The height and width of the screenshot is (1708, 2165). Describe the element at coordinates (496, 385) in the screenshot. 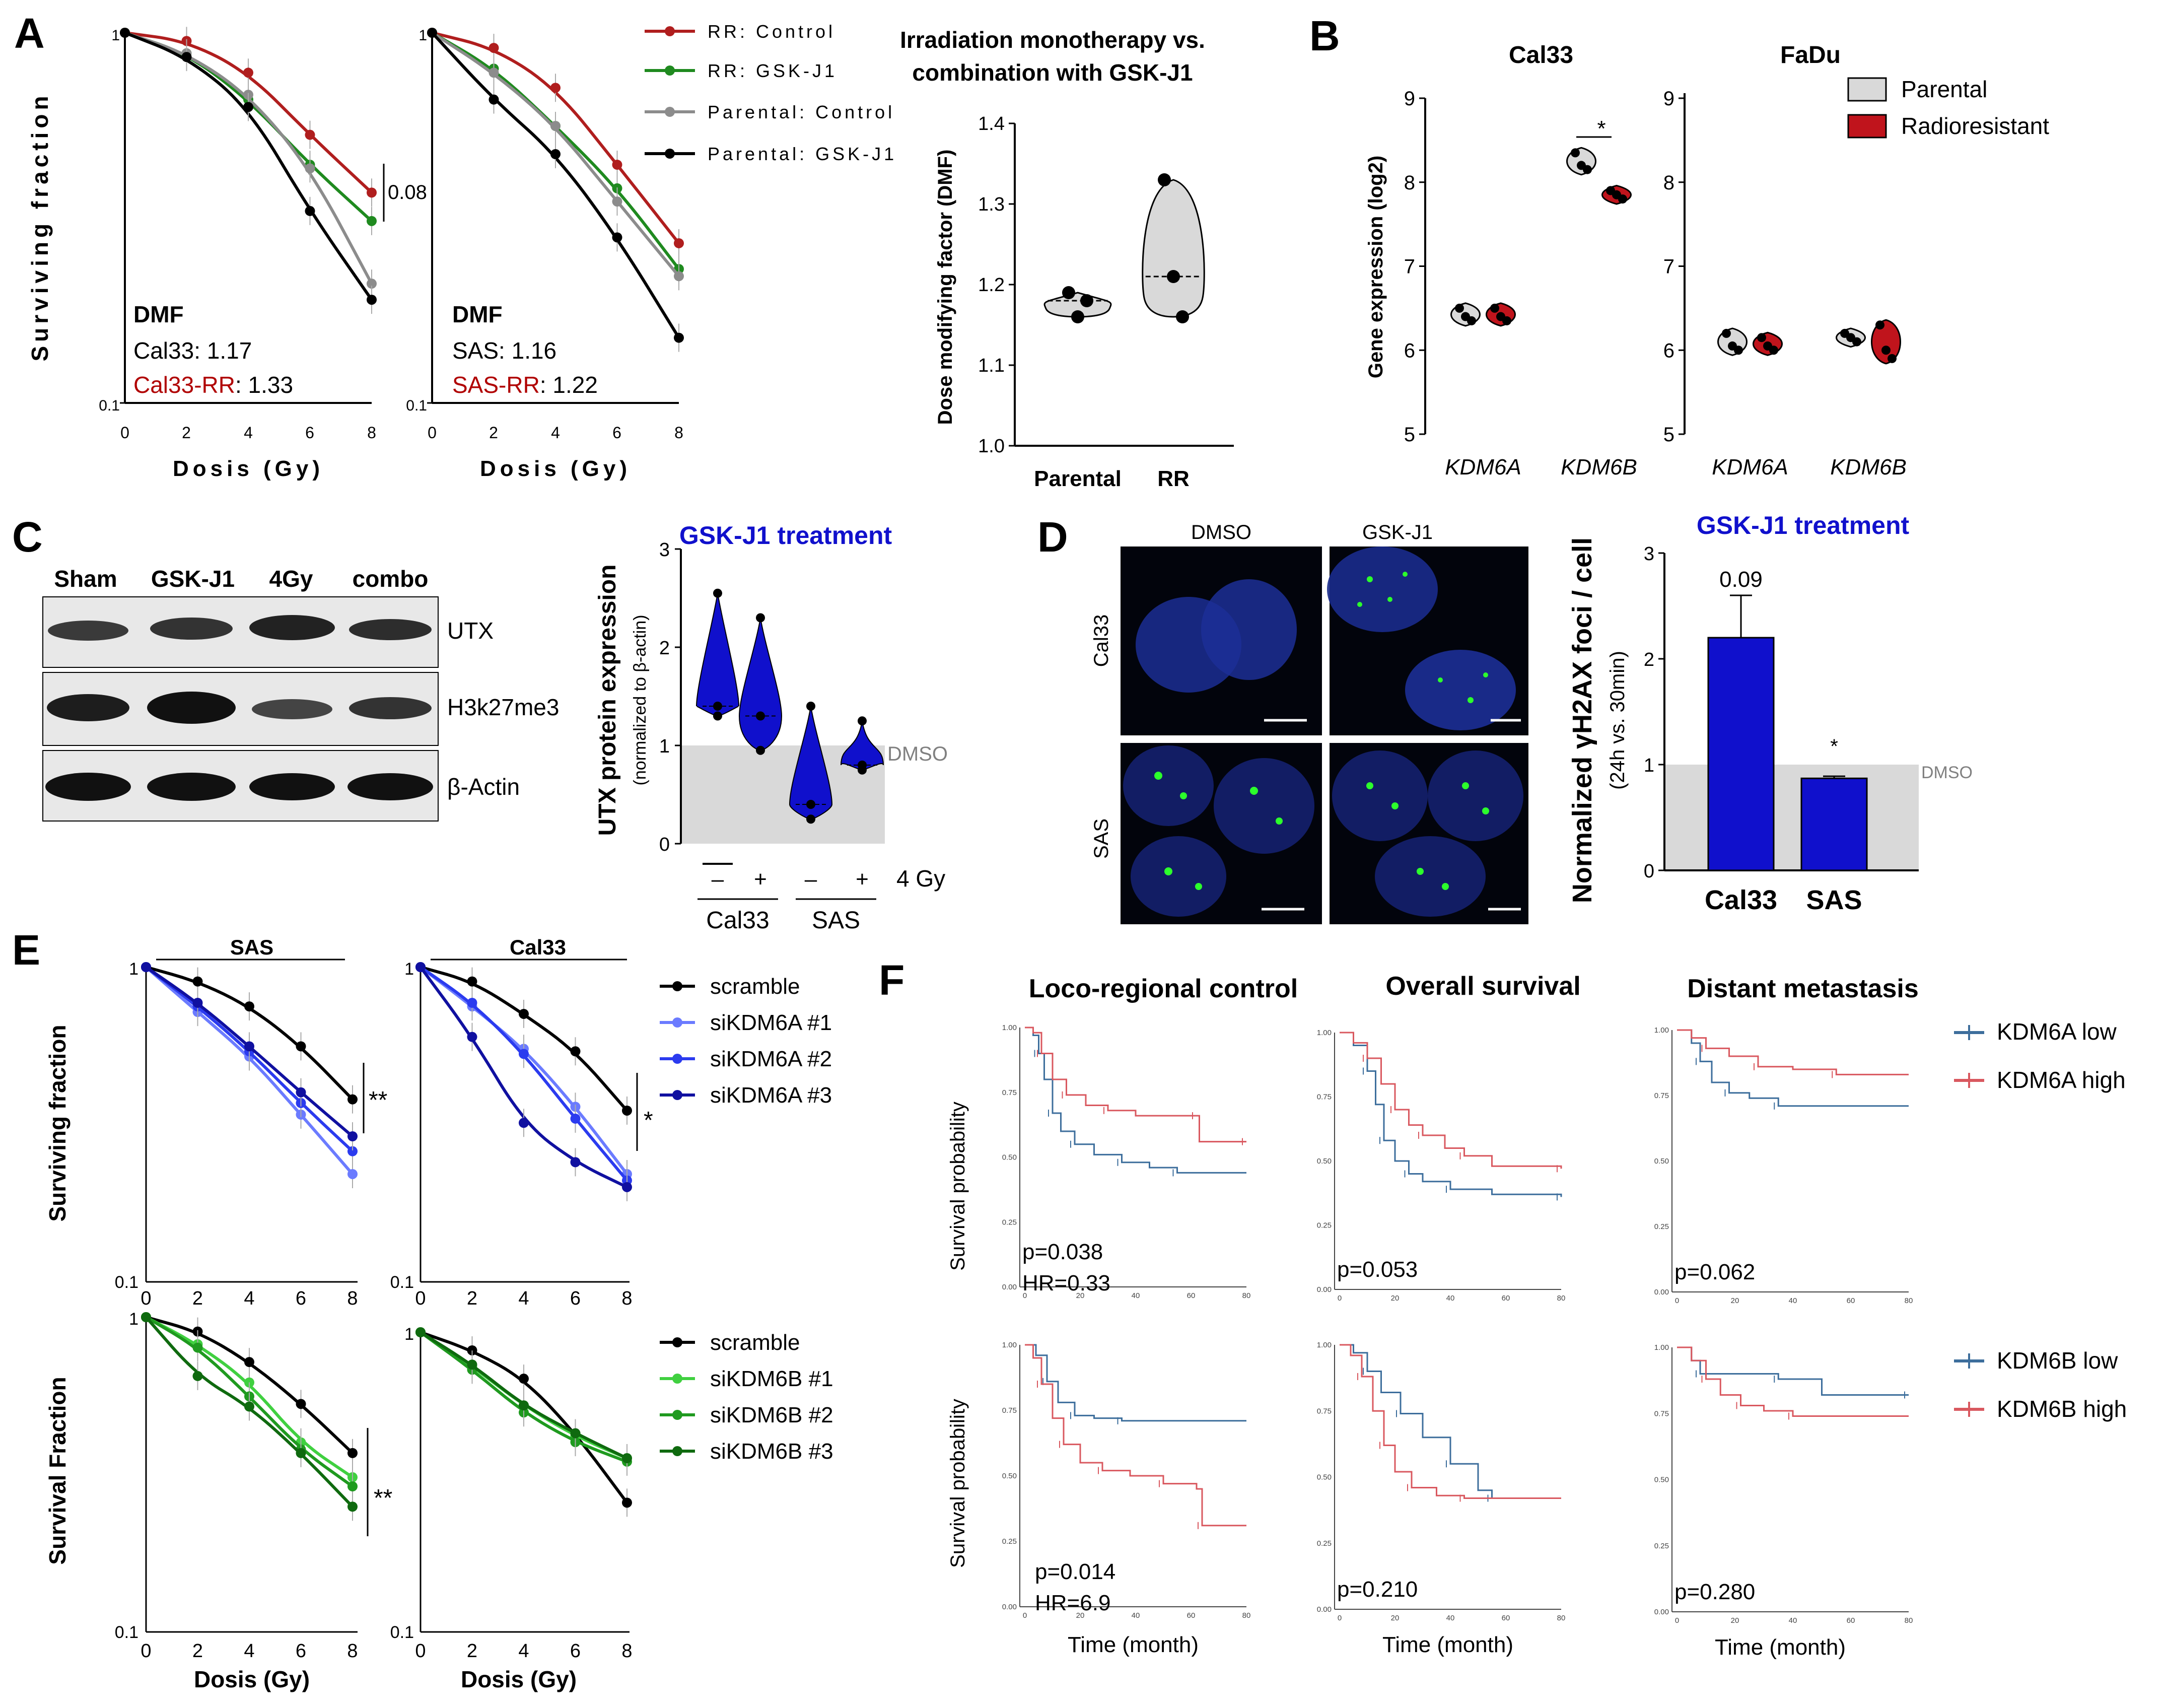

I see `dmf-name-sas-rr: SAS-RR` at that location.